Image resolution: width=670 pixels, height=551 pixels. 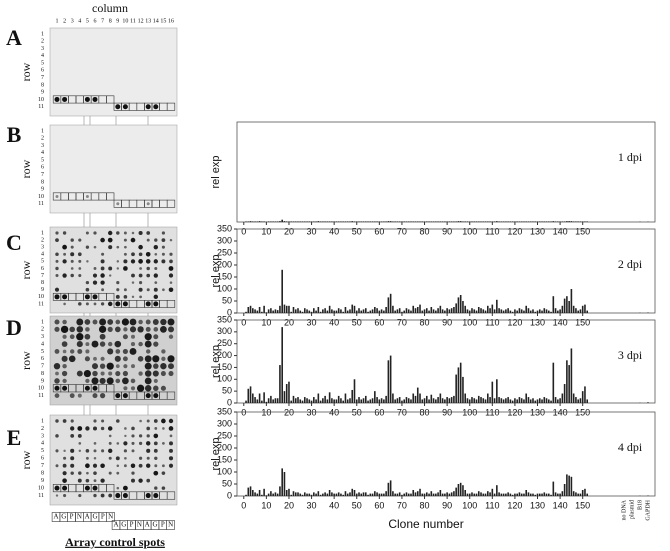 I want to click on row-number: 11, so click(x=41, y=107).